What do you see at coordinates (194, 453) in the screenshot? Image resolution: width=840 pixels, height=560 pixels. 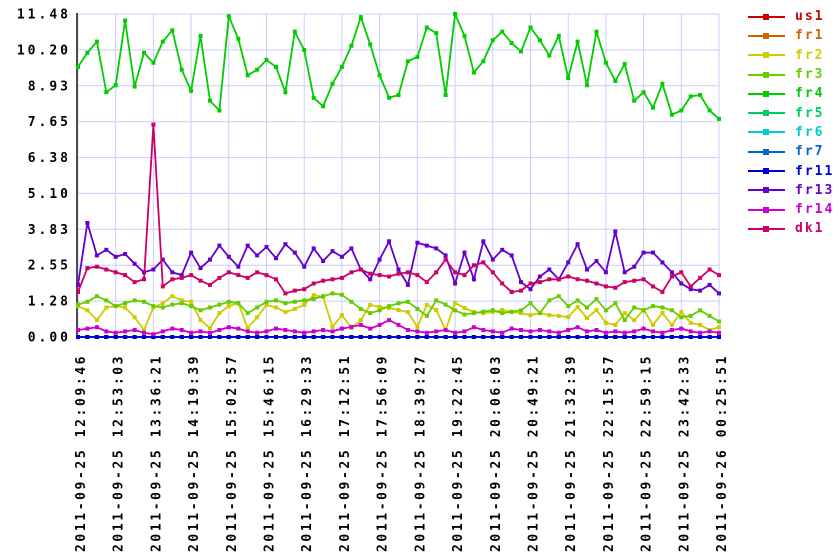 I see `x-tick-label: 2011-09-25 14:19:39` at bounding box center [194, 453].